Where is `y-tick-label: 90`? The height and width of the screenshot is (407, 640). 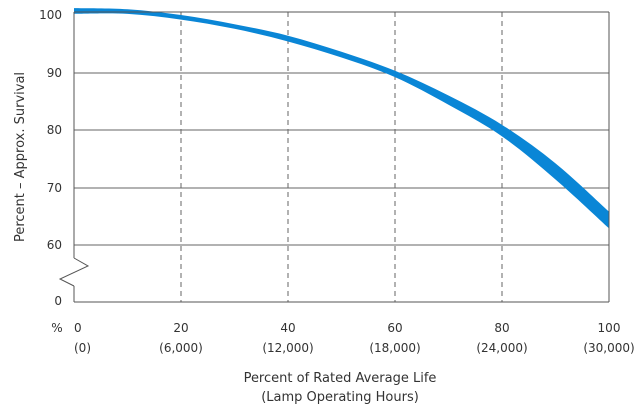 y-tick-label: 90 is located at coordinates (54, 73).